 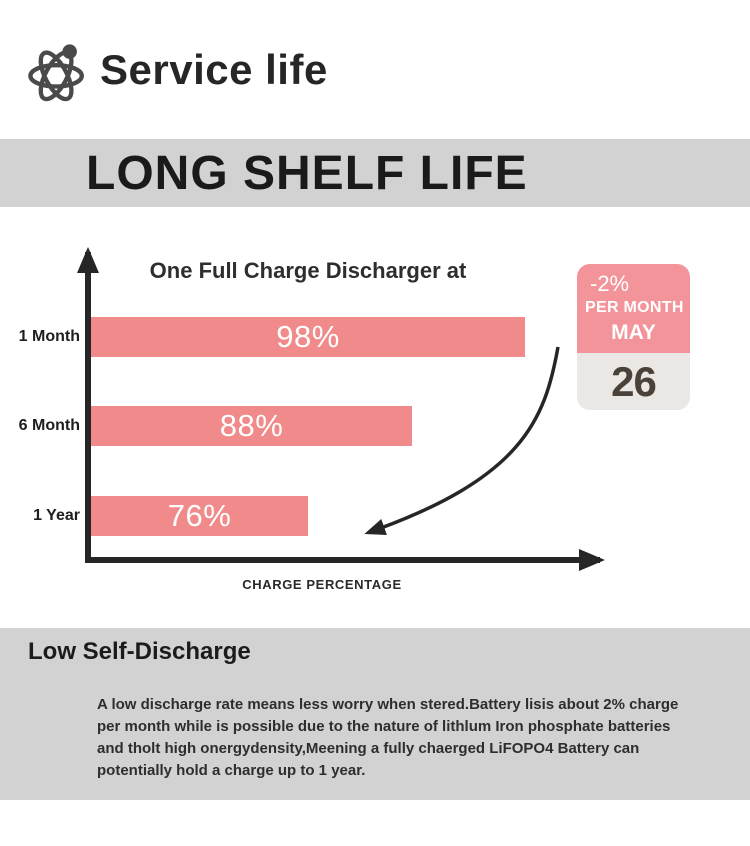 I want to click on calendar-bottom: 26, so click(x=633, y=381).